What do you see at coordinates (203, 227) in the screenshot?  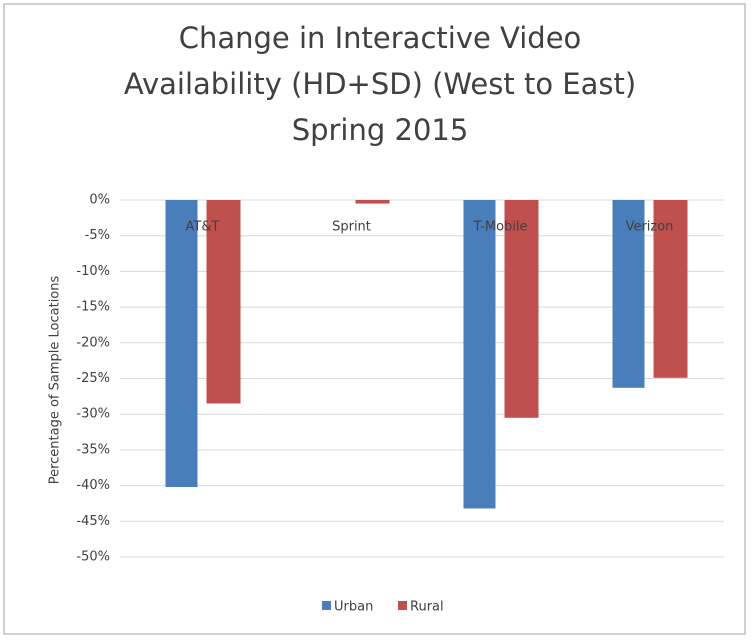 I see `category-label: AT&T` at bounding box center [203, 227].